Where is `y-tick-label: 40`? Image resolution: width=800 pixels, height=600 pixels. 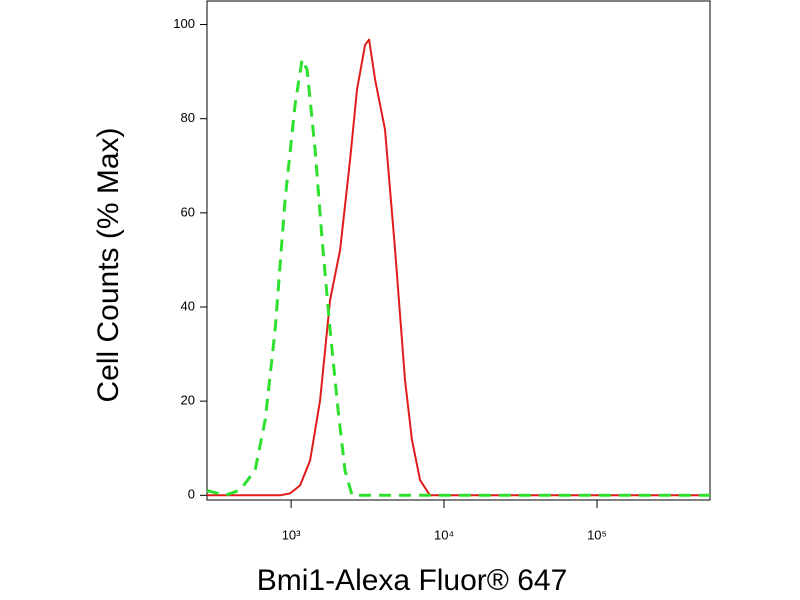
y-tick-label: 40 is located at coordinates (188, 305).